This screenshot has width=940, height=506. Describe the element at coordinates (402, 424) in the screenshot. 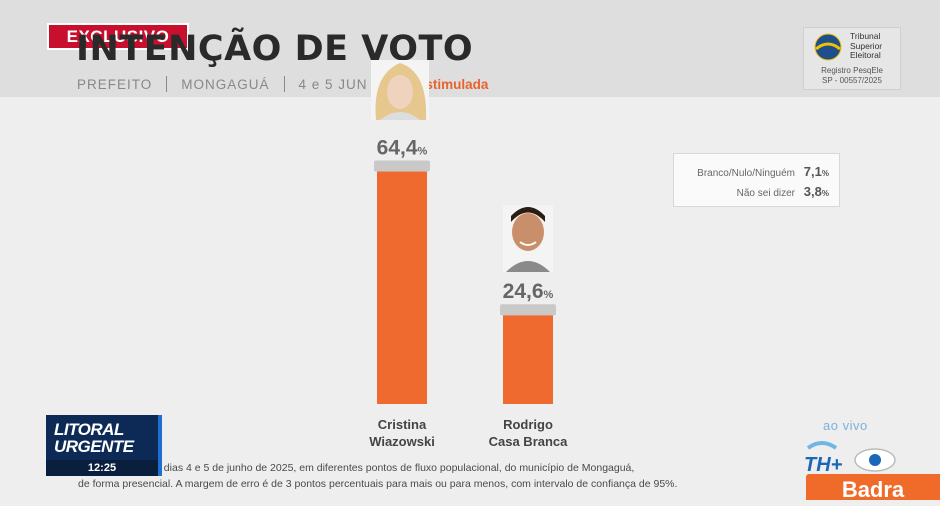

I see `category-label: Cristina` at that location.